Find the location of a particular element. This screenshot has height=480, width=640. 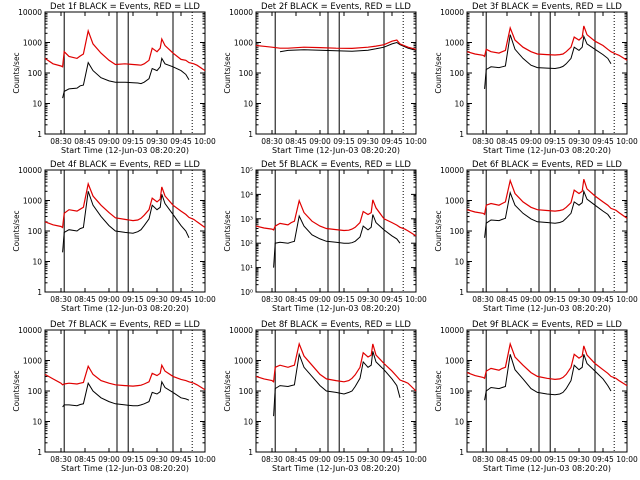

y-tick-label: 10⁵ is located at coordinates (246, 170).